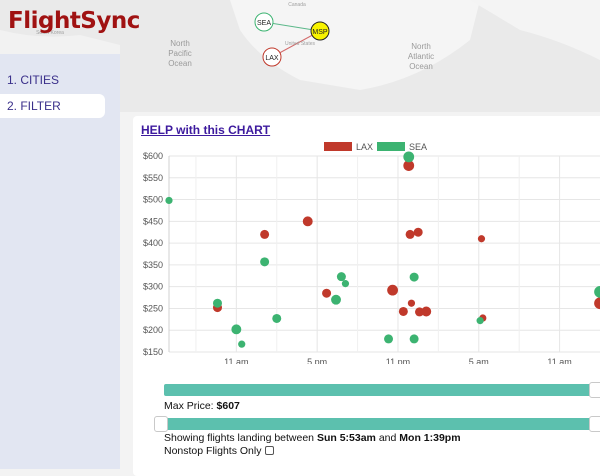 This screenshot has width=600, height=476. I want to click on country-label-korea: South Korea, so click(50, 33).